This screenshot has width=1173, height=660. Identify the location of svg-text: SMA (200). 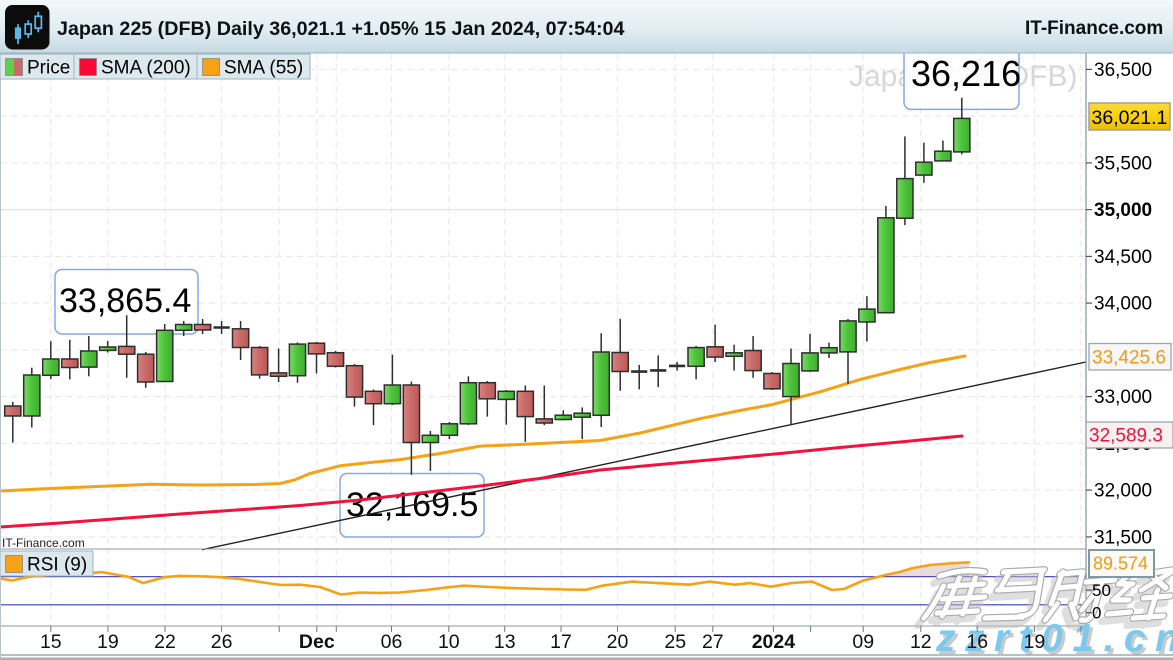
(146, 68).